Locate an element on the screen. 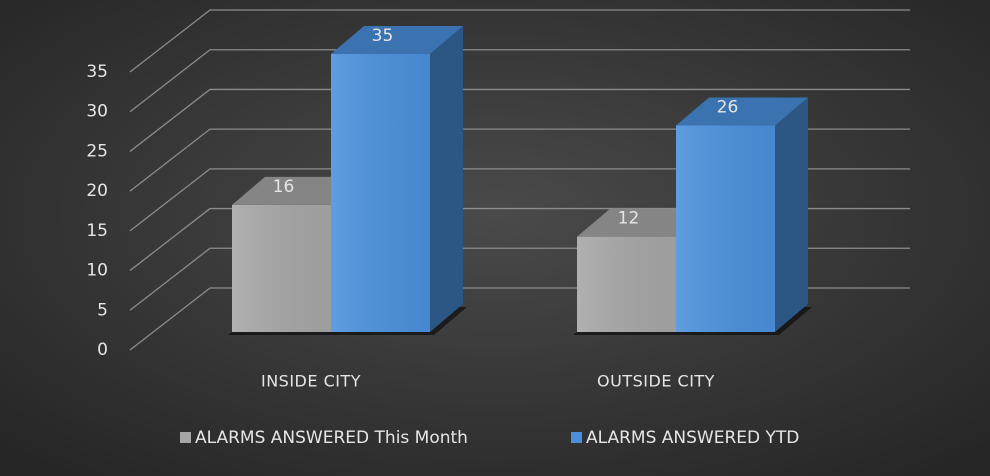 The width and height of the screenshot is (990, 476). y-tick-label: 30 is located at coordinates (97, 112).